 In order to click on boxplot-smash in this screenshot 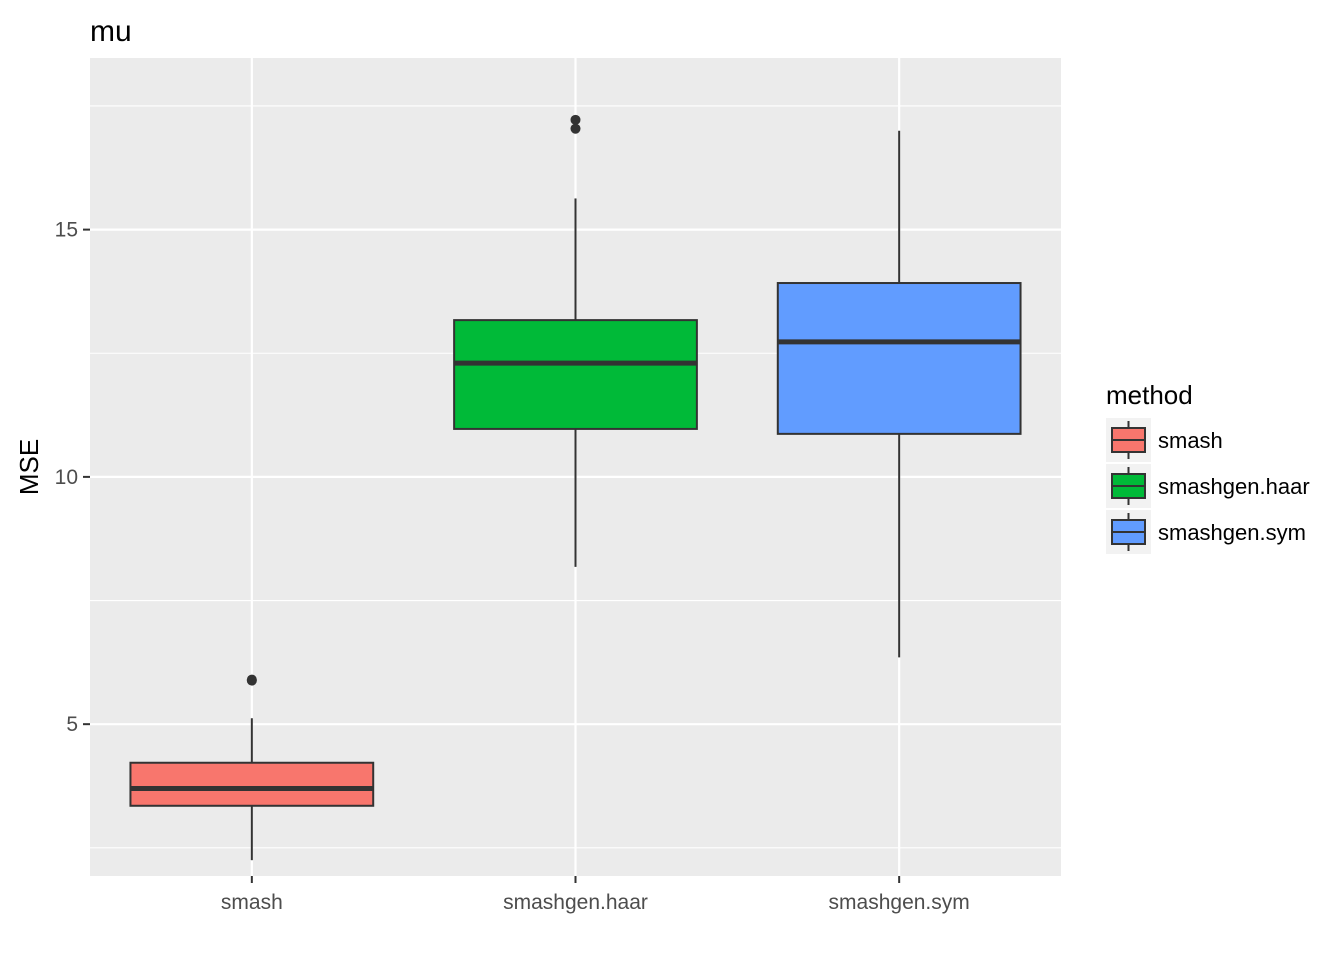, I will do `click(252, 767)`.